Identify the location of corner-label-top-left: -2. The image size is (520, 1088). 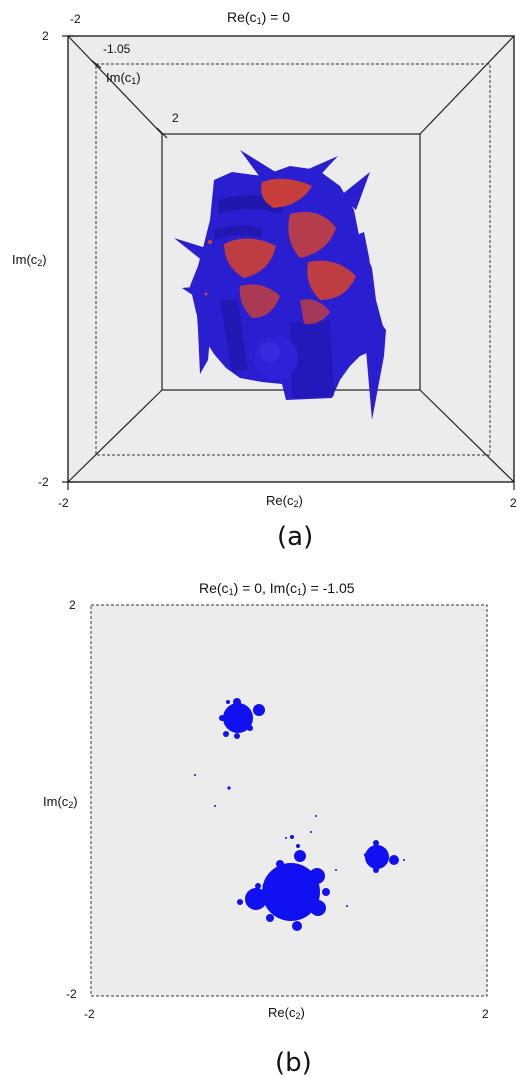
(75, 19).